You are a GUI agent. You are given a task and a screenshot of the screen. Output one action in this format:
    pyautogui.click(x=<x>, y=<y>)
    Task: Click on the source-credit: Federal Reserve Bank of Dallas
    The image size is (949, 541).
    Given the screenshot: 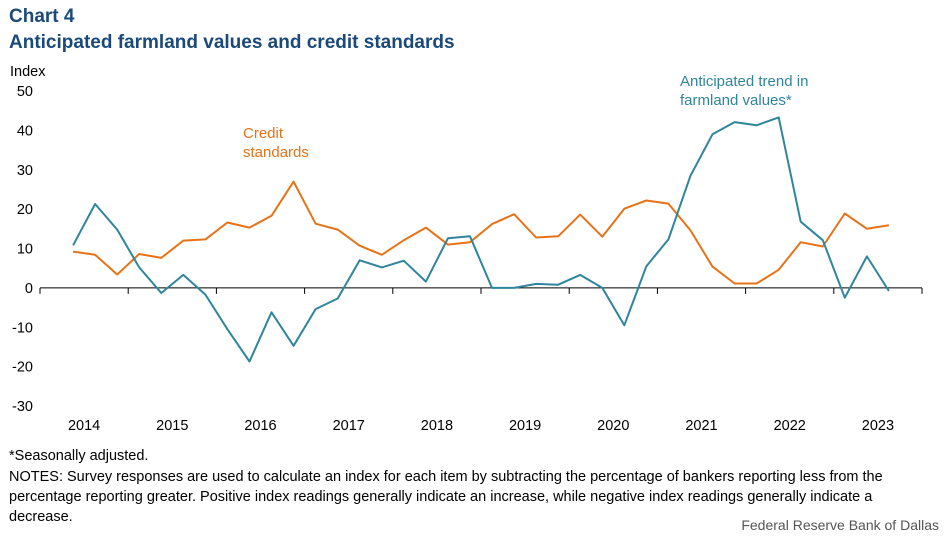 What is the action you would take?
    pyautogui.click(x=840, y=525)
    